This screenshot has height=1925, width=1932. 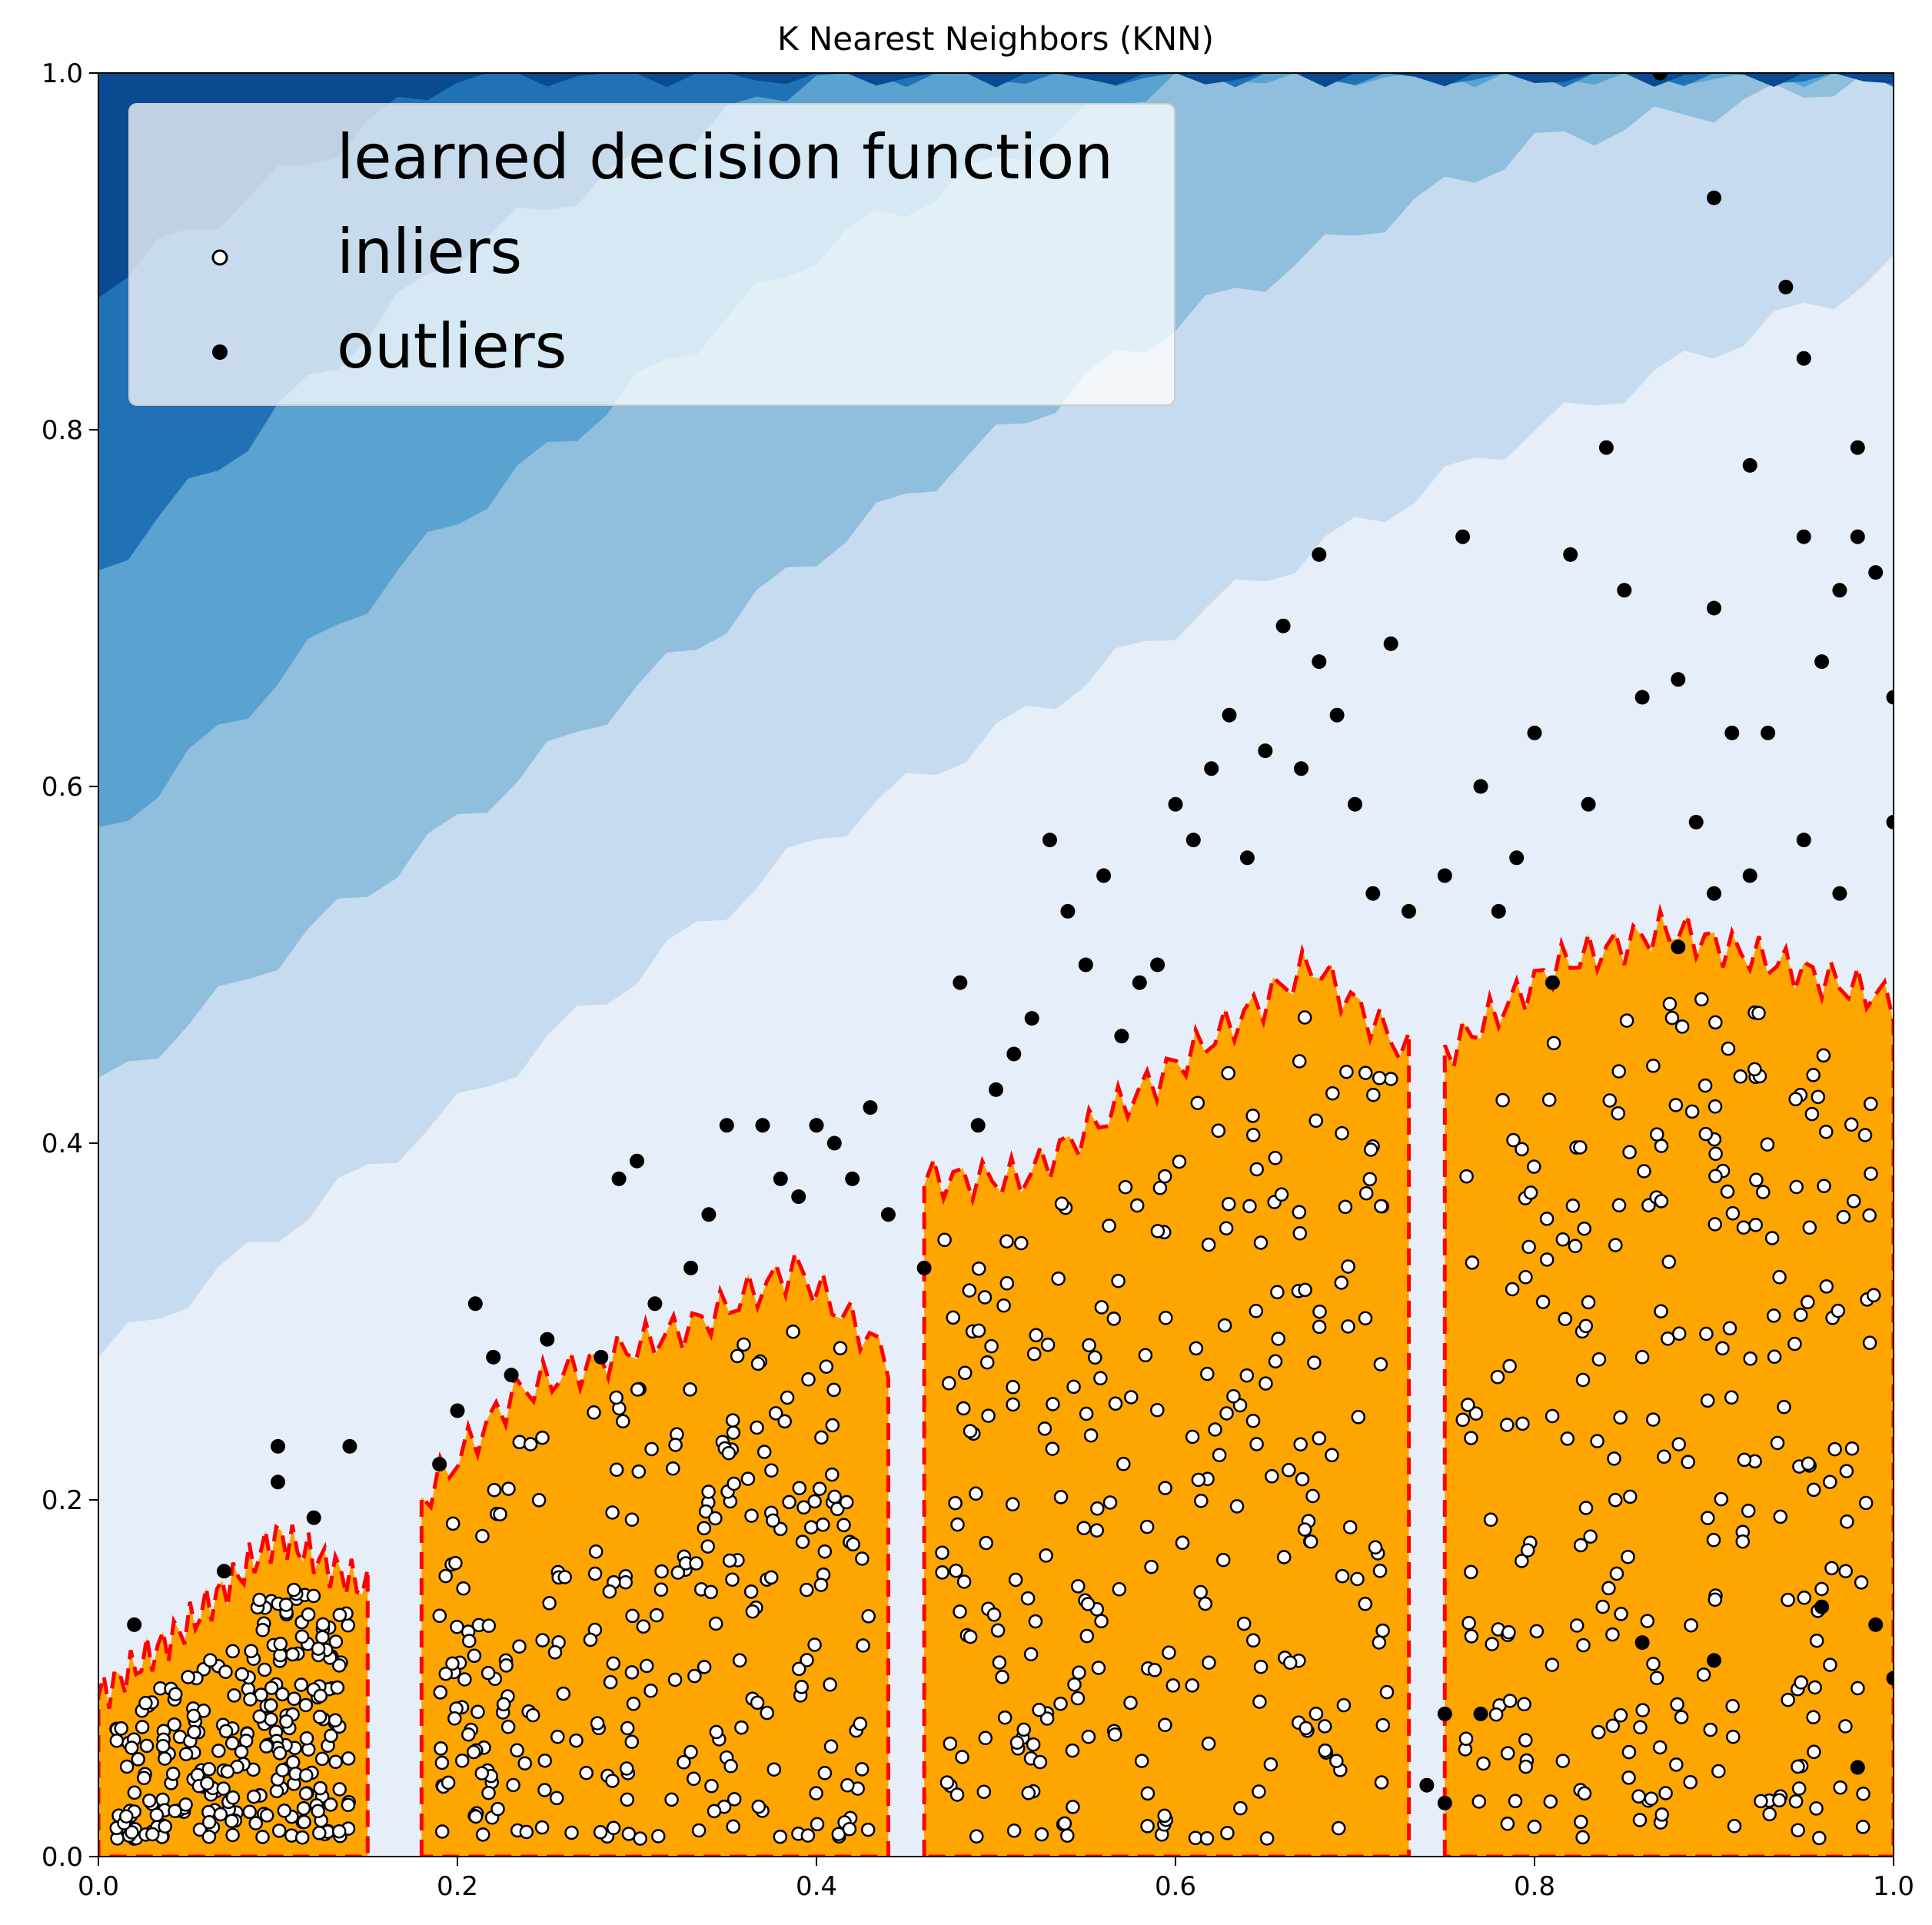 I want to click on legend-marker-inliers, so click(x=220, y=257).